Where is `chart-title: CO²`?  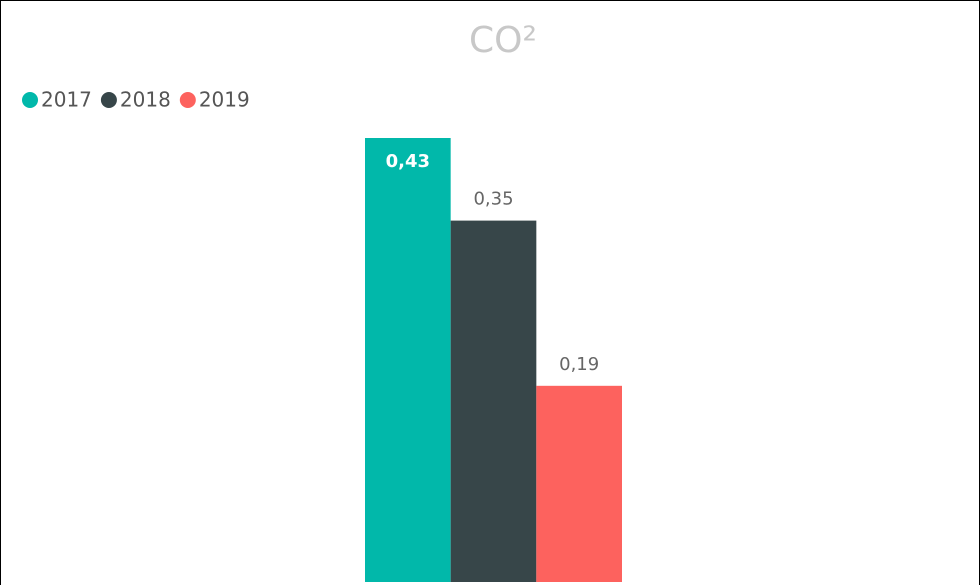 chart-title: CO² is located at coordinates (503, 40).